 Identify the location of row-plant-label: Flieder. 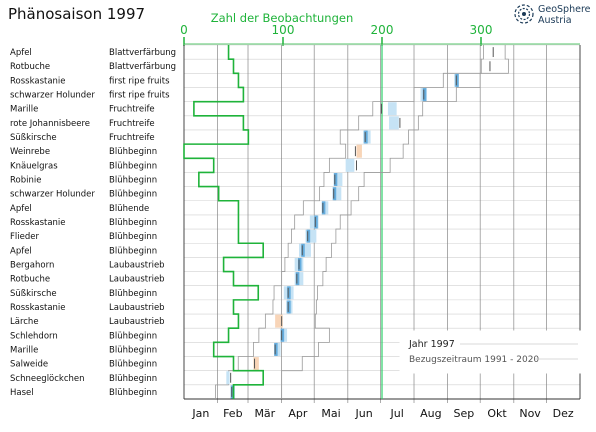
(24, 237).